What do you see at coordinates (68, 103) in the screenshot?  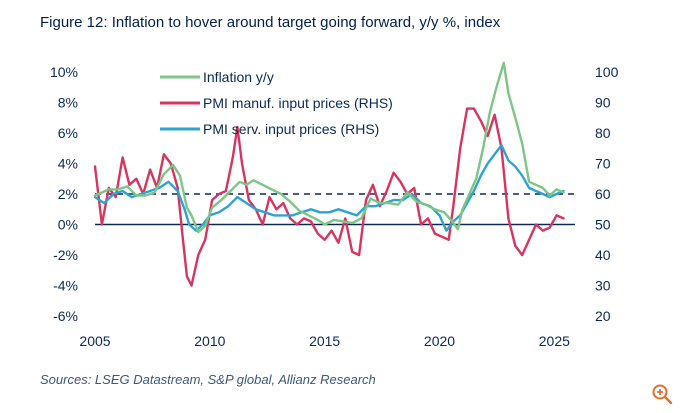 I see `y-tick-label: 8%` at bounding box center [68, 103].